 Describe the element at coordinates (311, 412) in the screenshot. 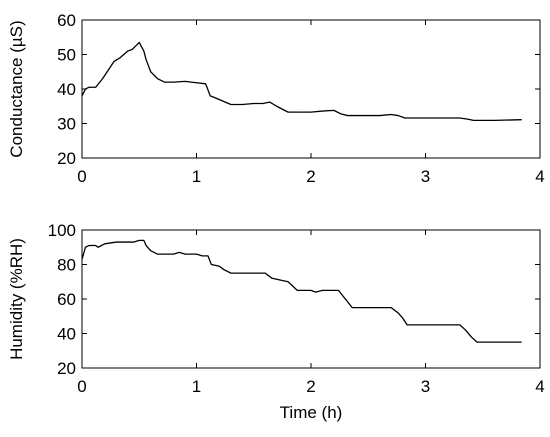

I see `x-axis-label: Time (h)` at that location.